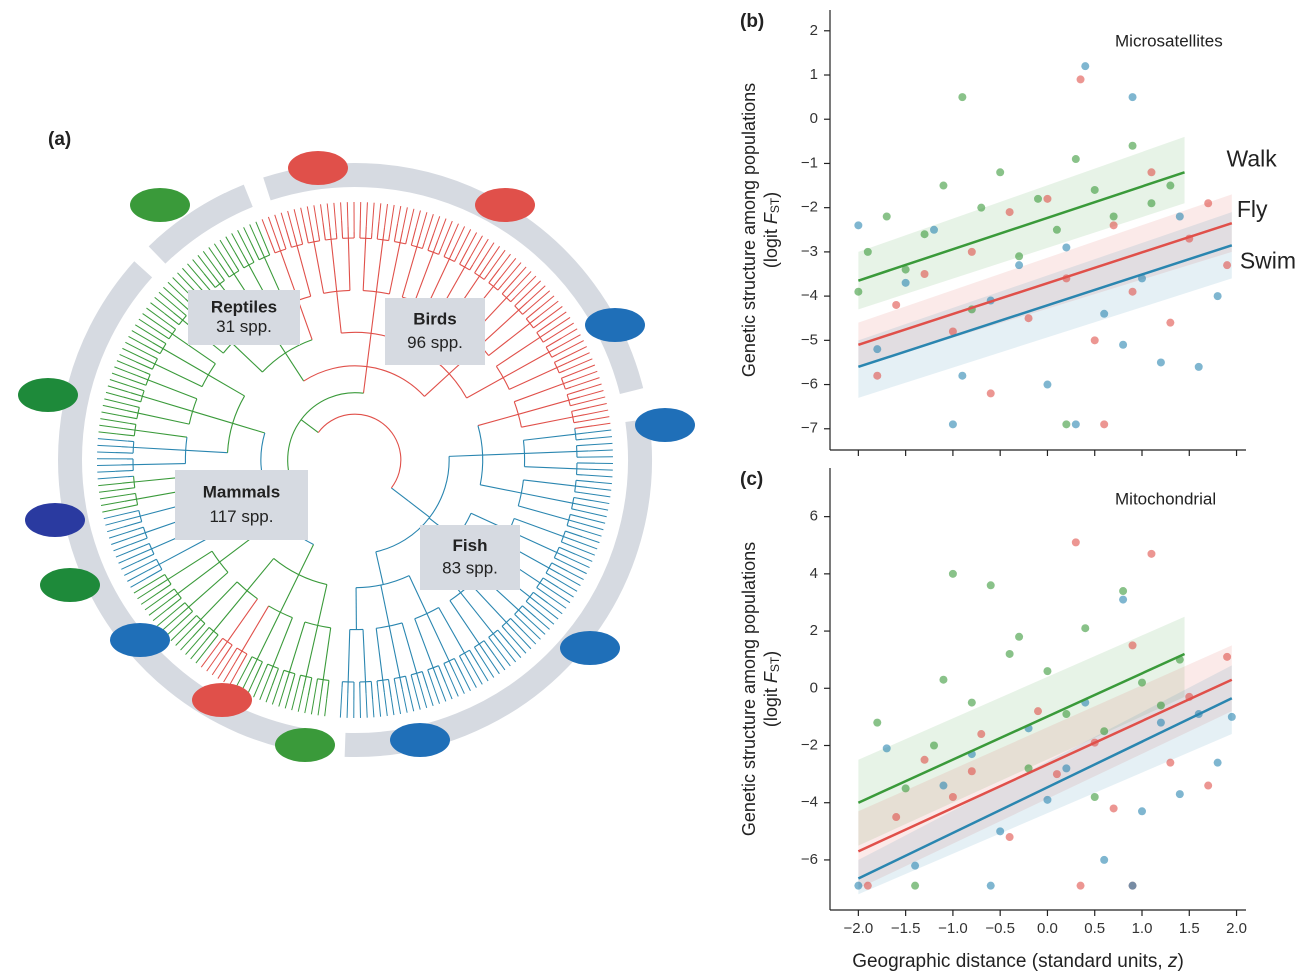  Describe the element at coordinates (814, 687) in the screenshot. I see `y-tick-label: 0` at that location.